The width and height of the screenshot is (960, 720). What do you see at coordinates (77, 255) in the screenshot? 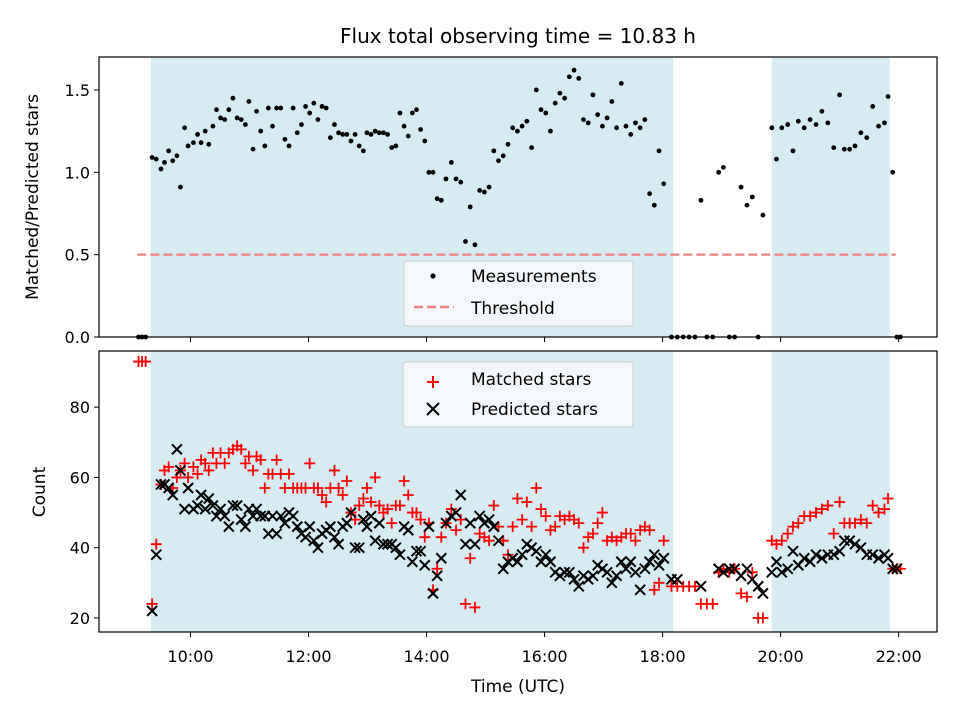
I see `y-tick-label: 0.5` at bounding box center [77, 255].